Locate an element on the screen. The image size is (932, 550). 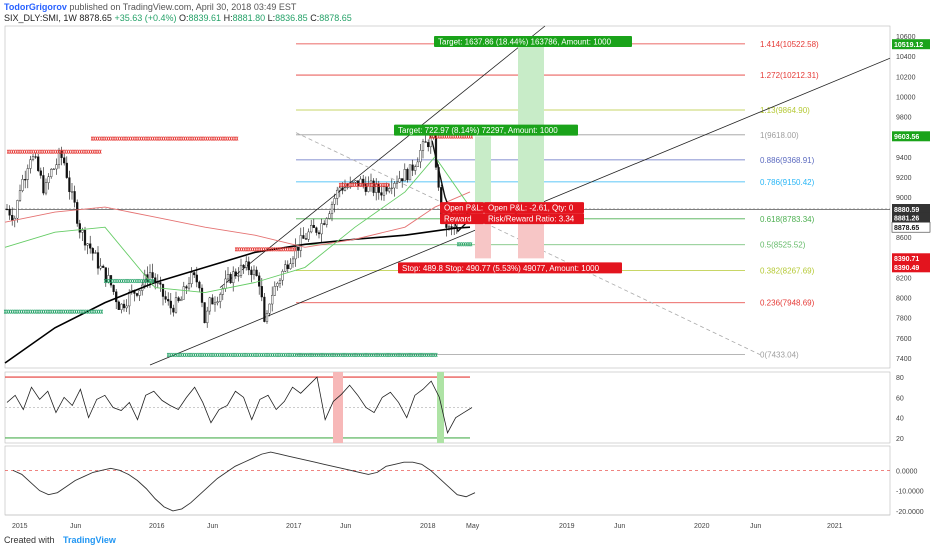
price-badge-value: 8880.59 is located at coordinates (906, 210).